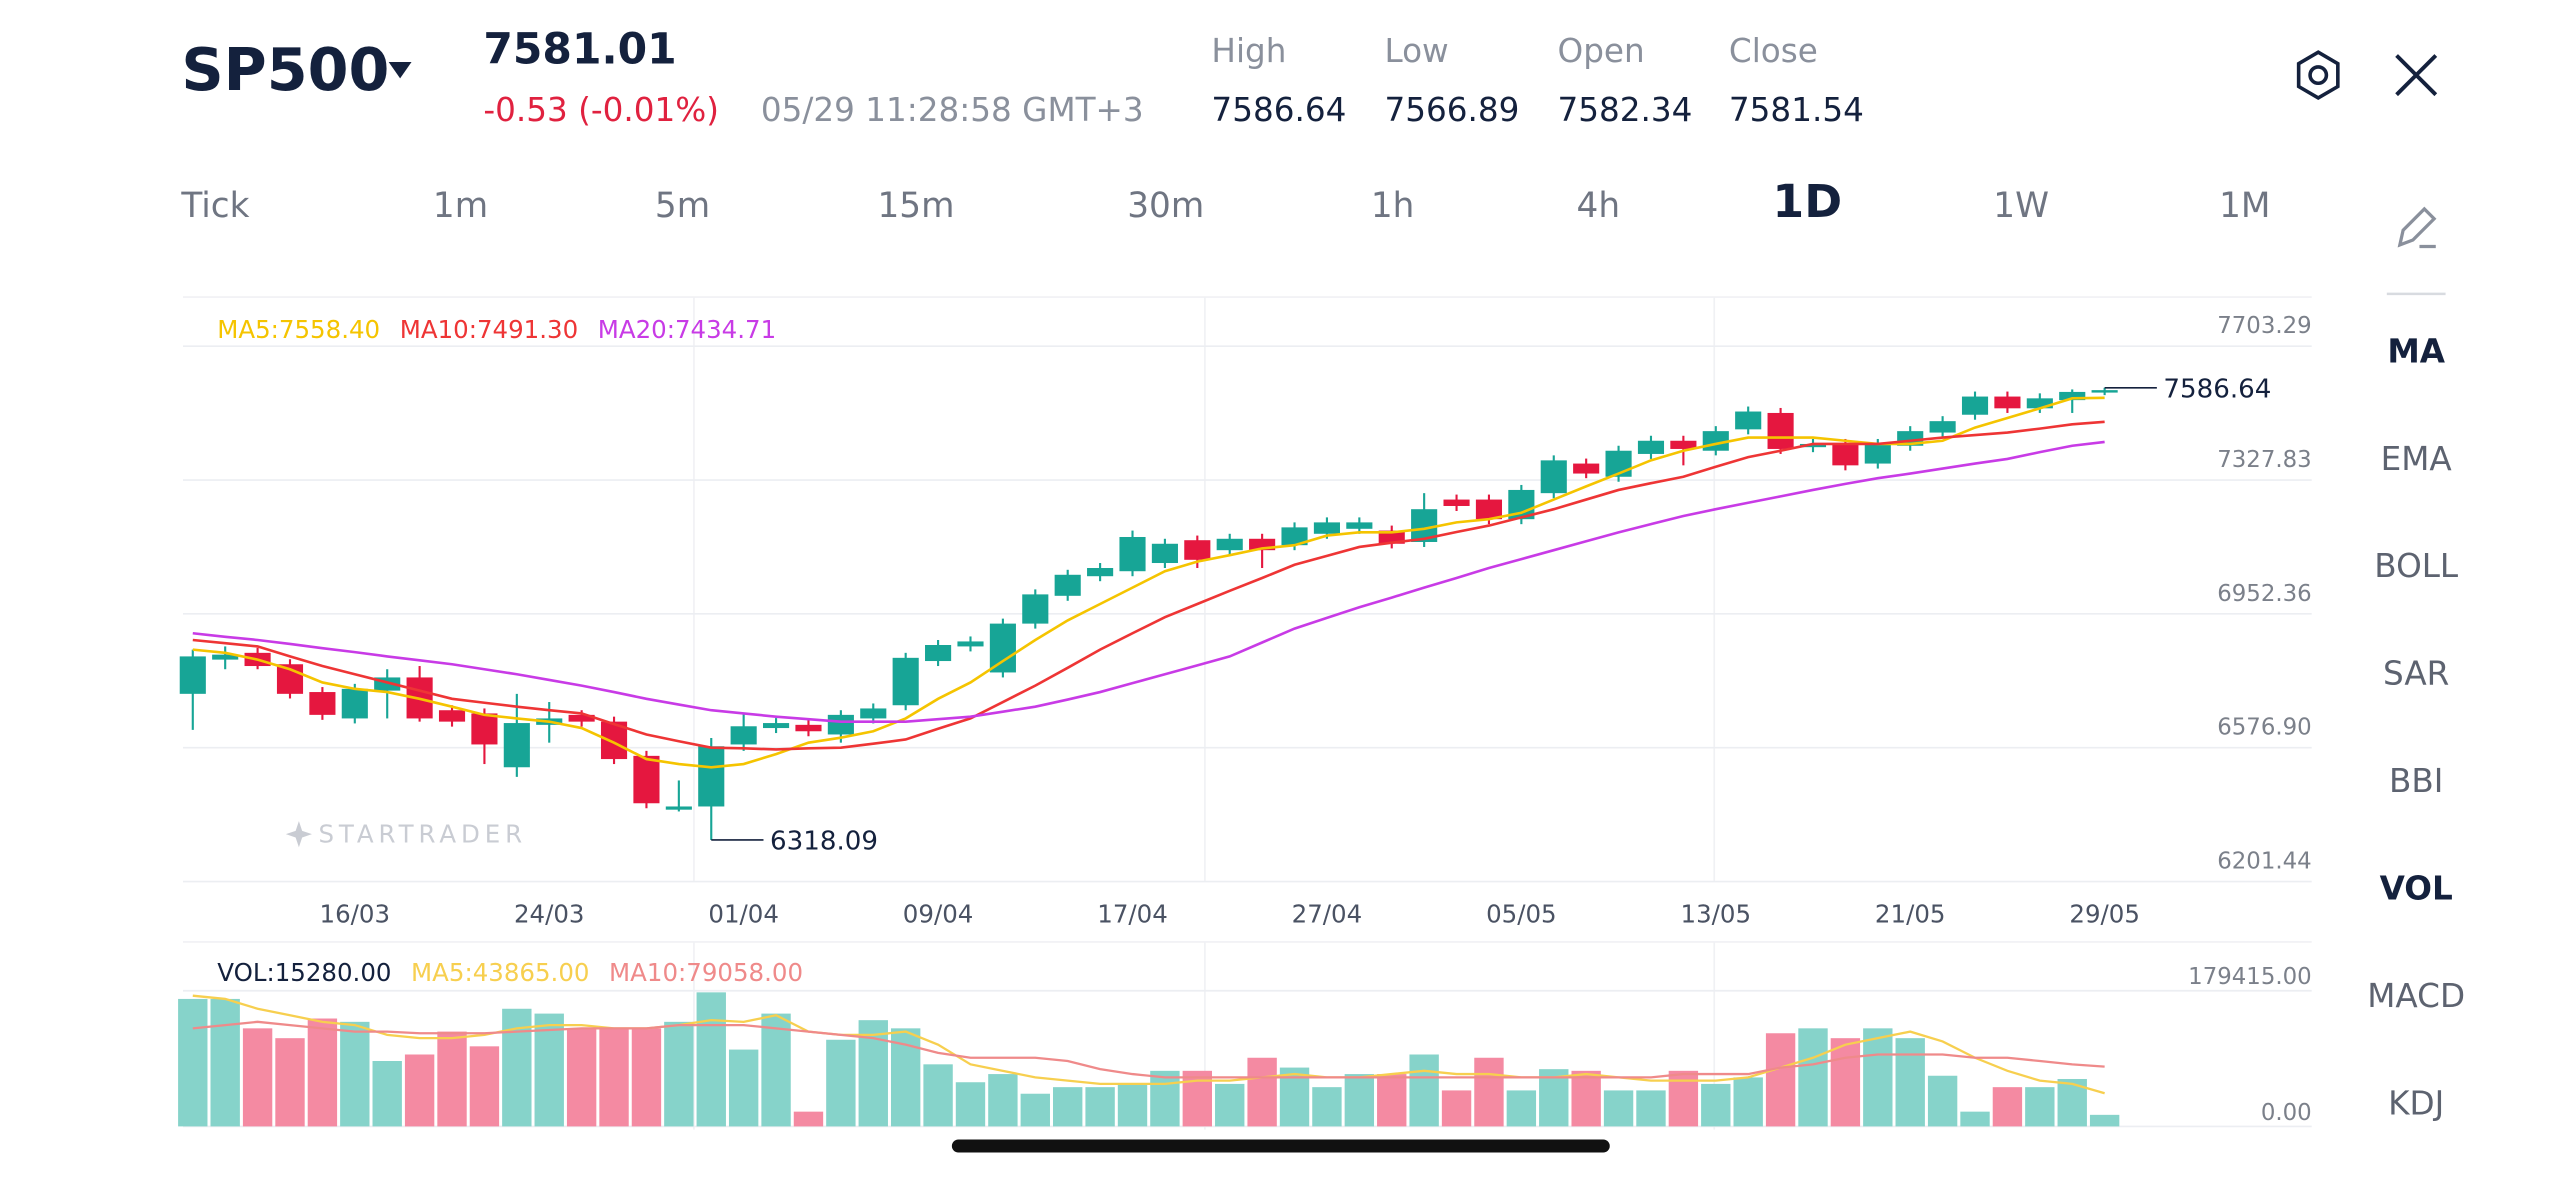 The height and width of the screenshot is (1177, 2560). What do you see at coordinates (1521, 913) in the screenshot?
I see `x-tick-label: 05/05` at bounding box center [1521, 913].